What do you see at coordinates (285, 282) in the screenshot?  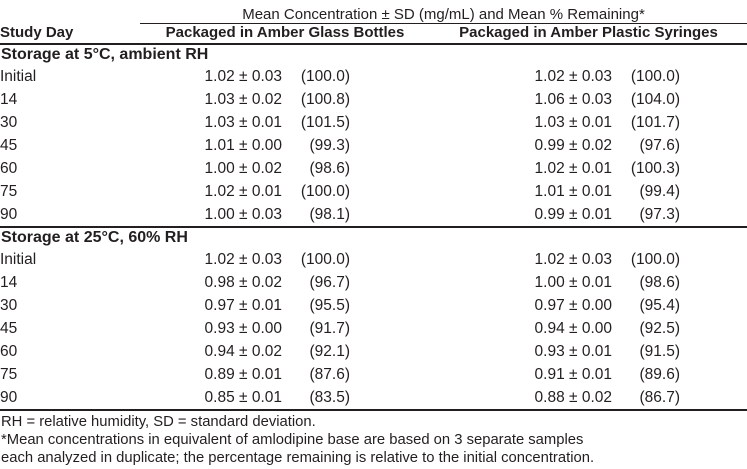 I see `glass-value-cell: 0.98 ± 0.02 (96.7)` at bounding box center [285, 282].